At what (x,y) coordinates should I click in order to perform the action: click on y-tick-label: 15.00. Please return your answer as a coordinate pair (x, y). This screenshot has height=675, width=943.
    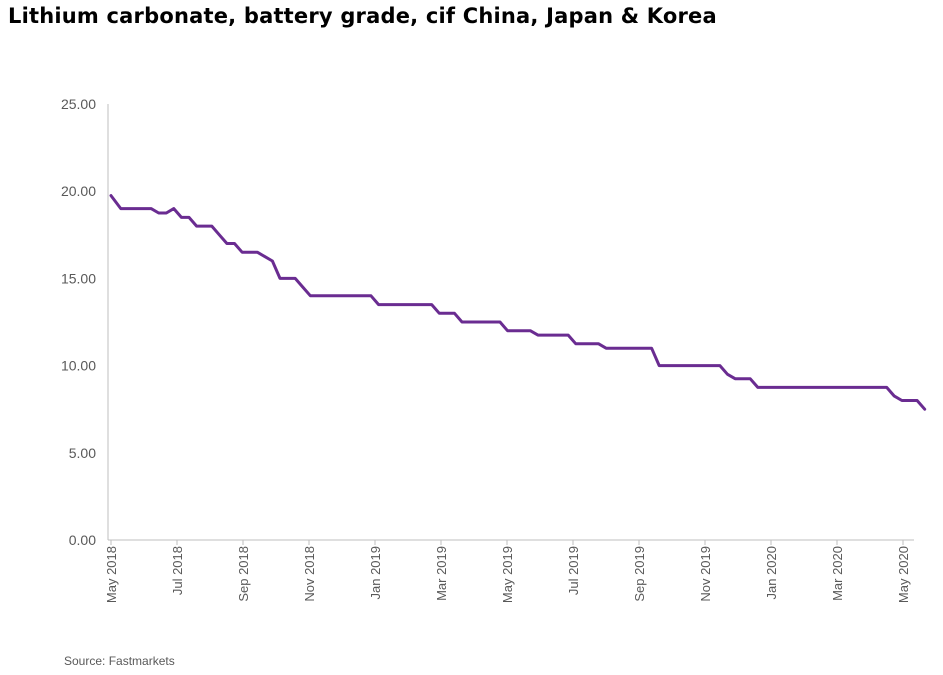
    Looking at the image, I should click on (78, 278).